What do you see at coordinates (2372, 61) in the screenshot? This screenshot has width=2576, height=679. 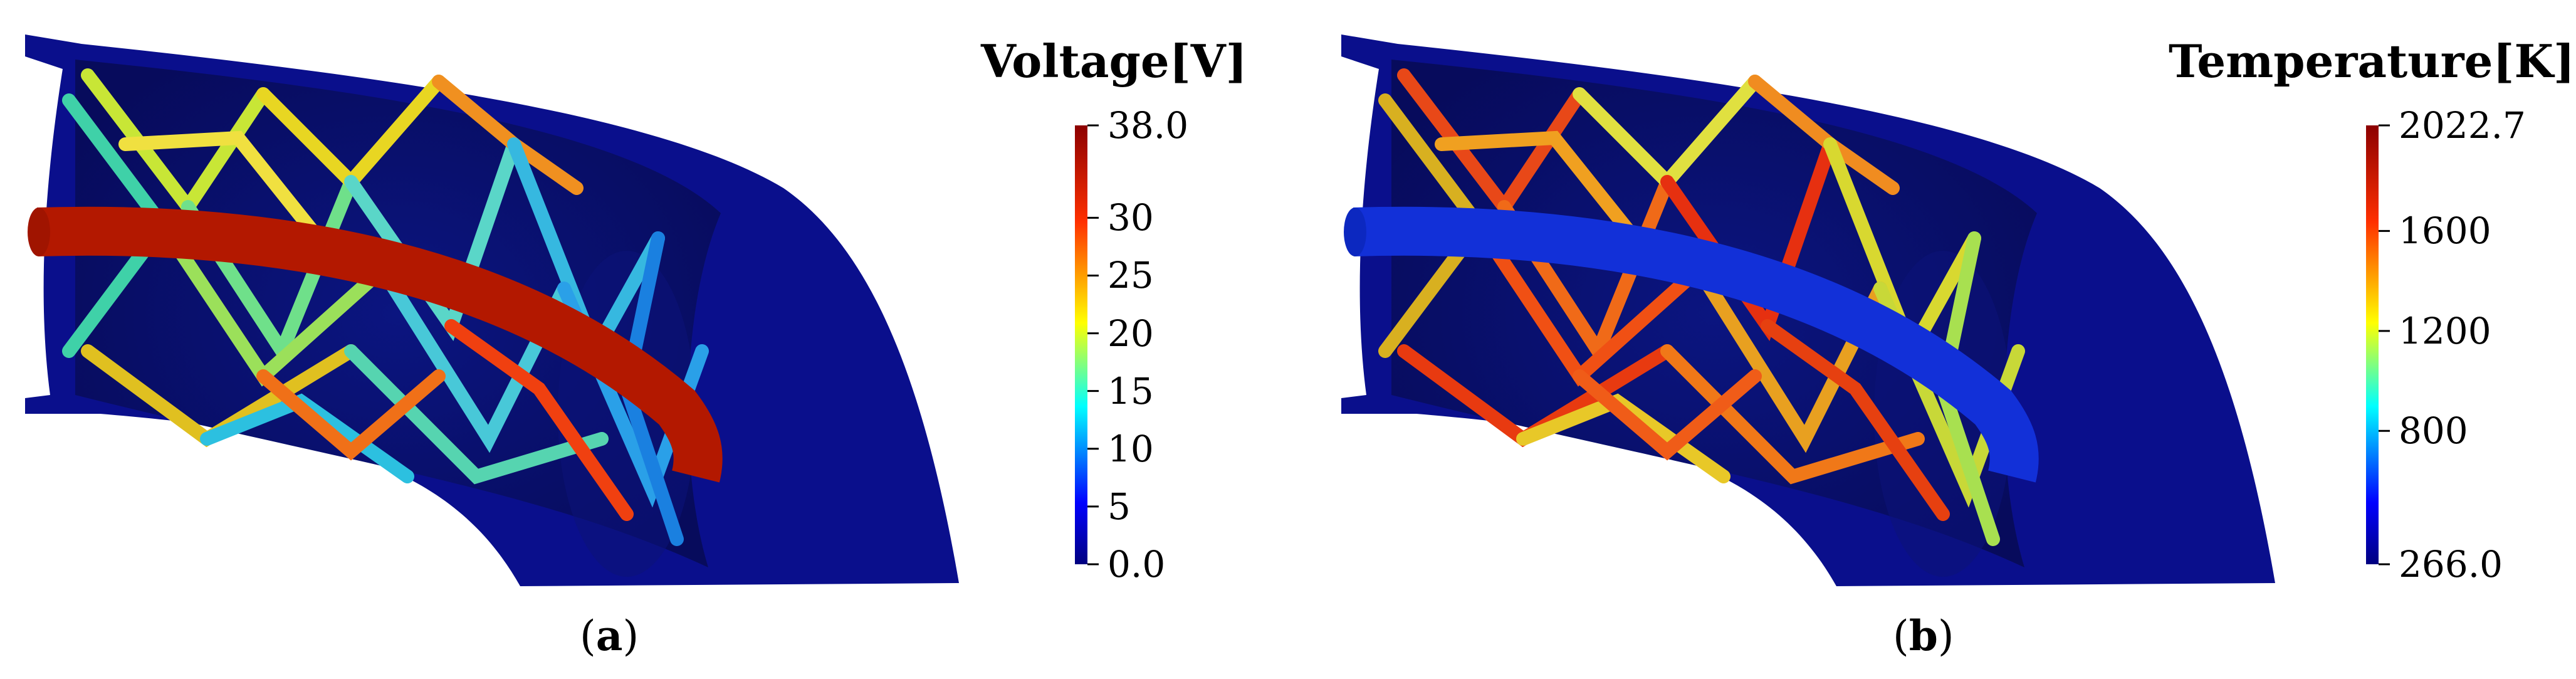 I see `colorbar-title: Temperature[K]` at bounding box center [2372, 61].